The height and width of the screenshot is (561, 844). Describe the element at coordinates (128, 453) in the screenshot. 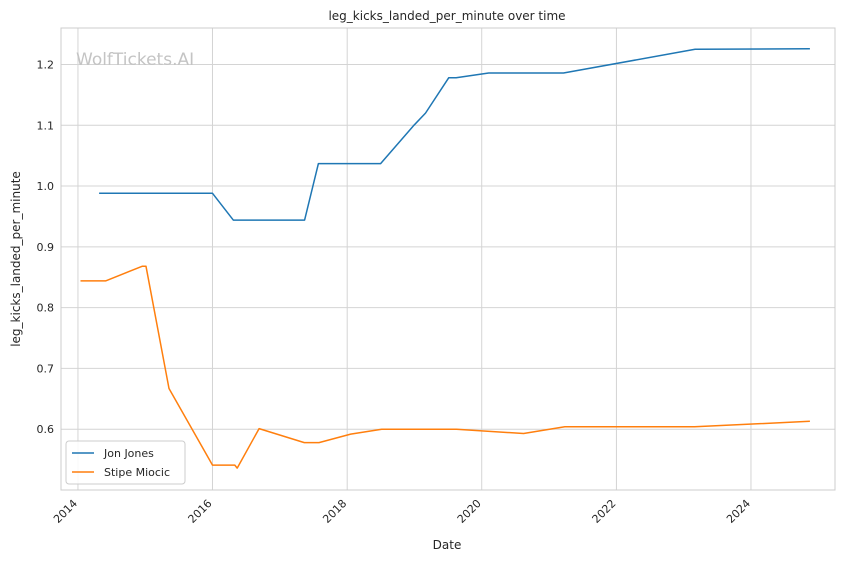

I see `legend-label-jon-jones: Jon Jones` at that location.